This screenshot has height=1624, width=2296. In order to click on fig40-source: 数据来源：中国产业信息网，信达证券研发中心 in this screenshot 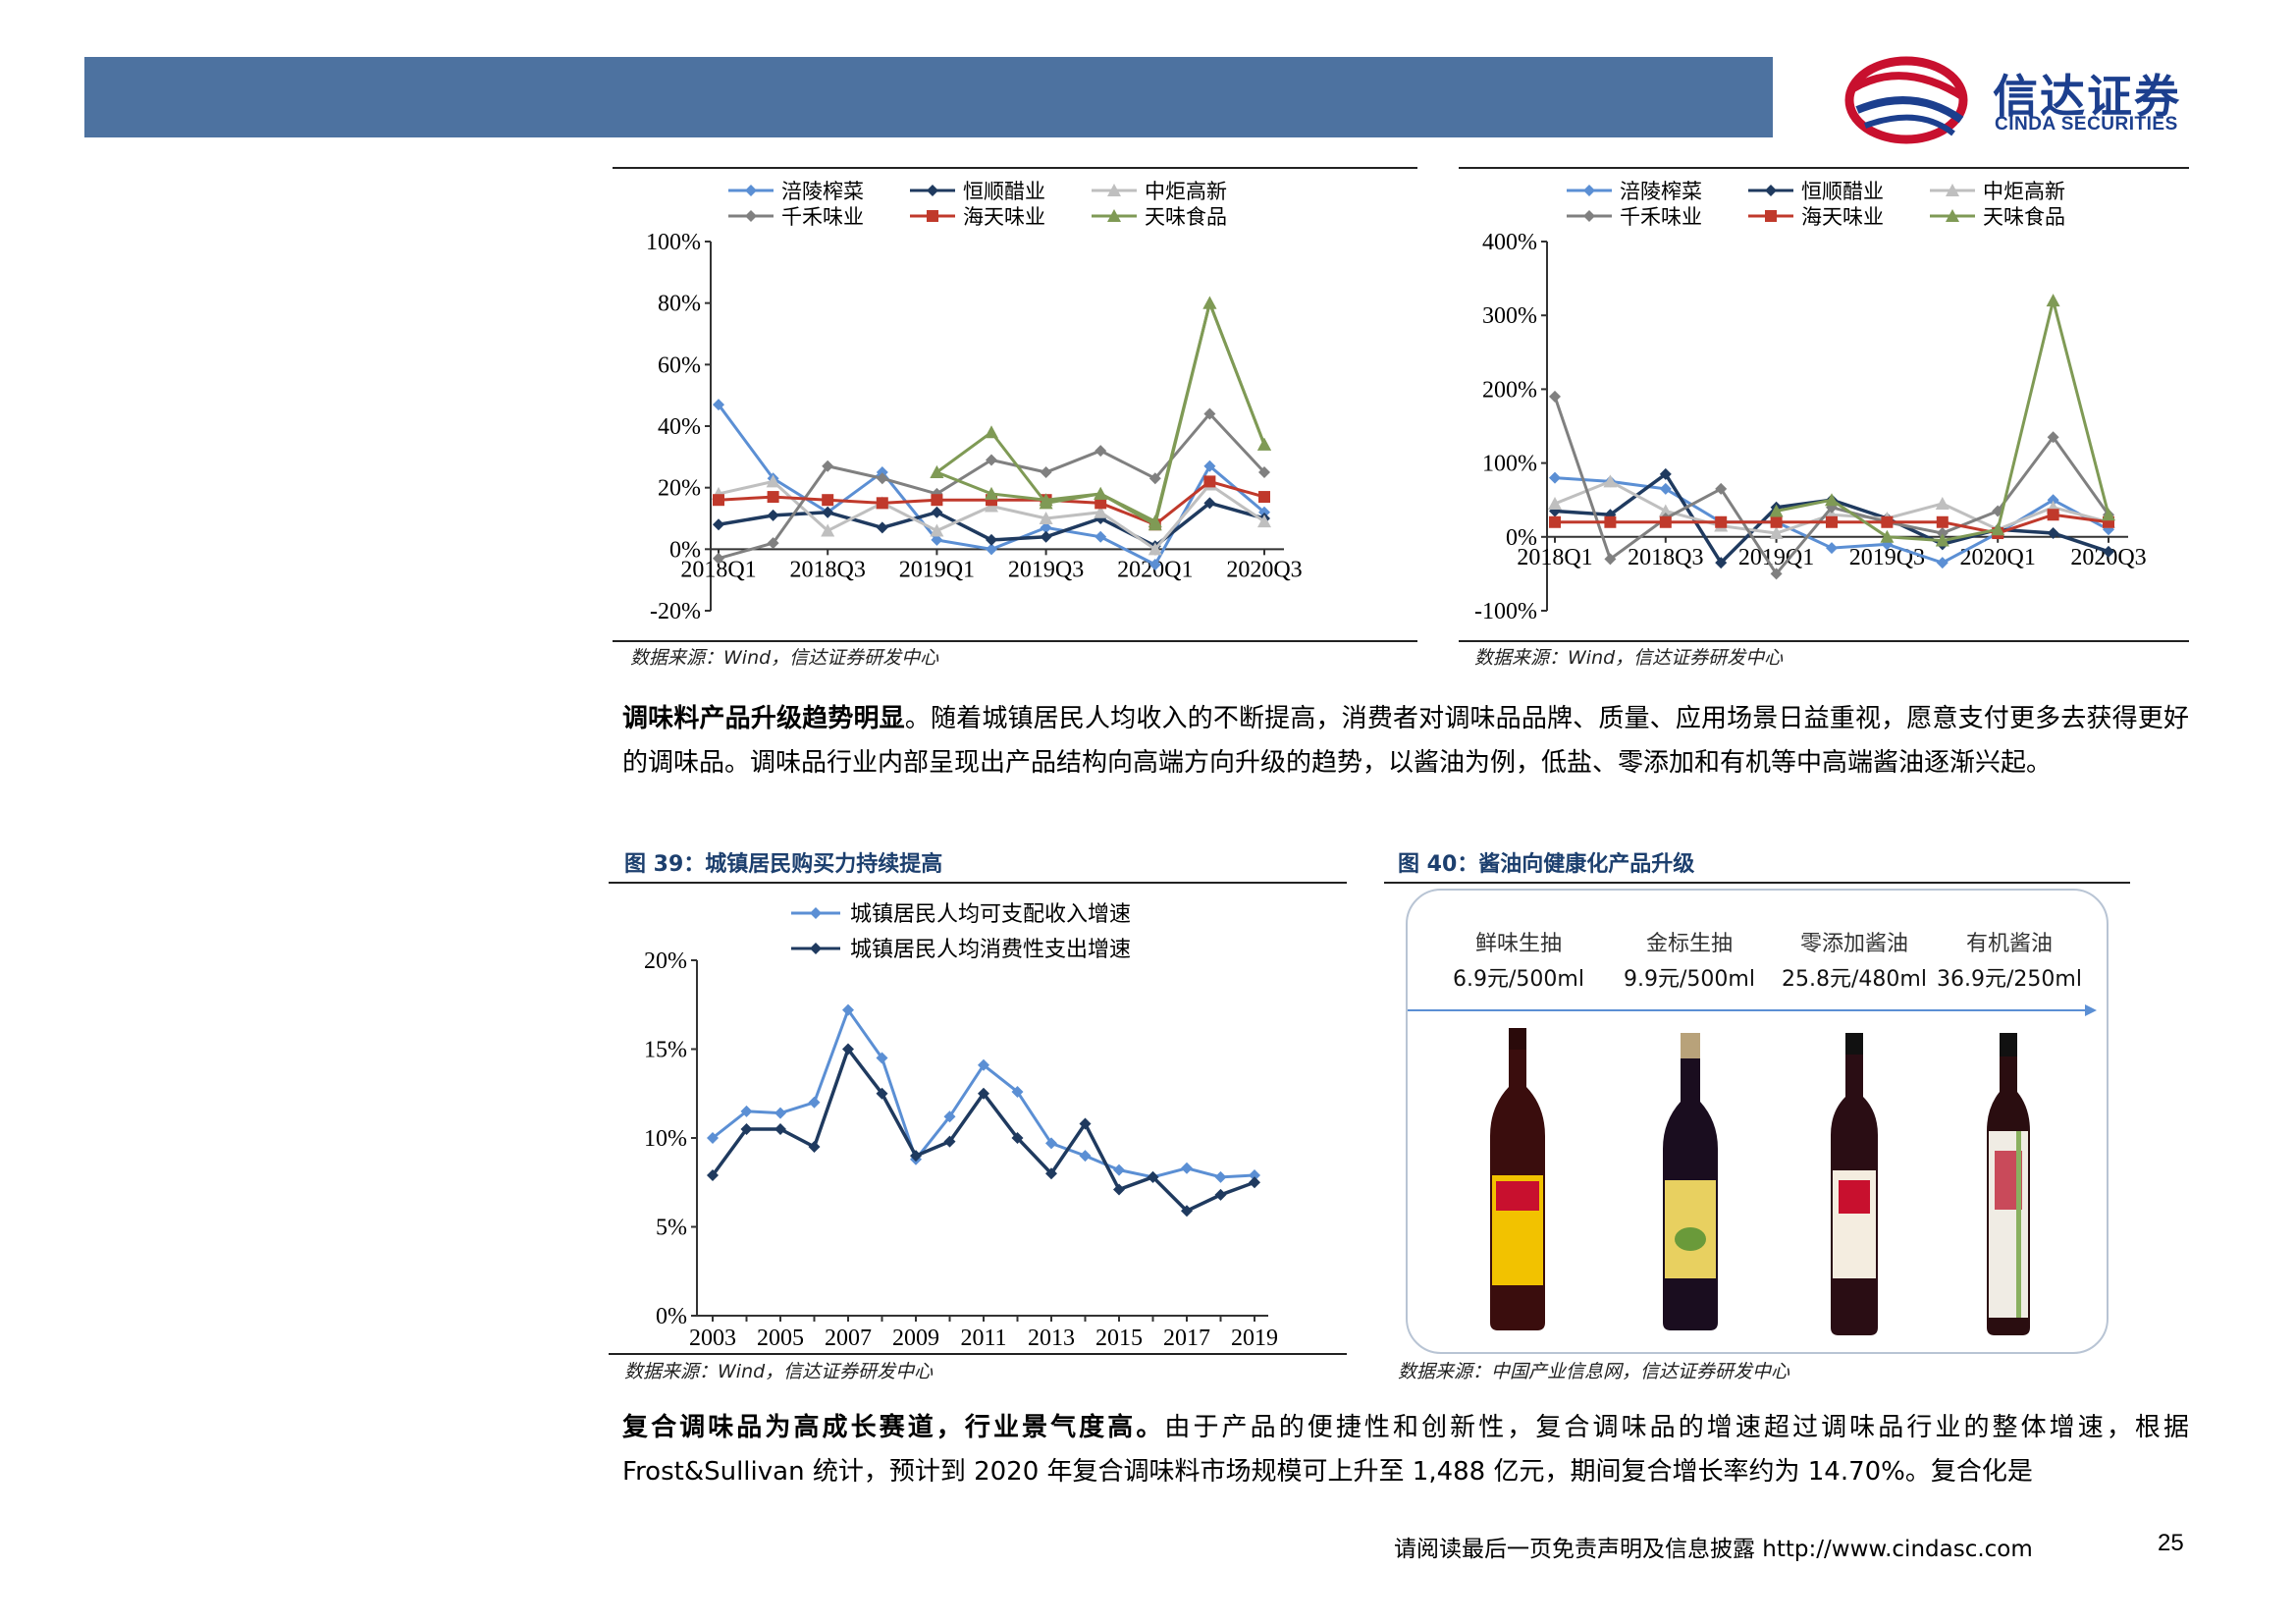, I will do `click(1594, 1371)`.